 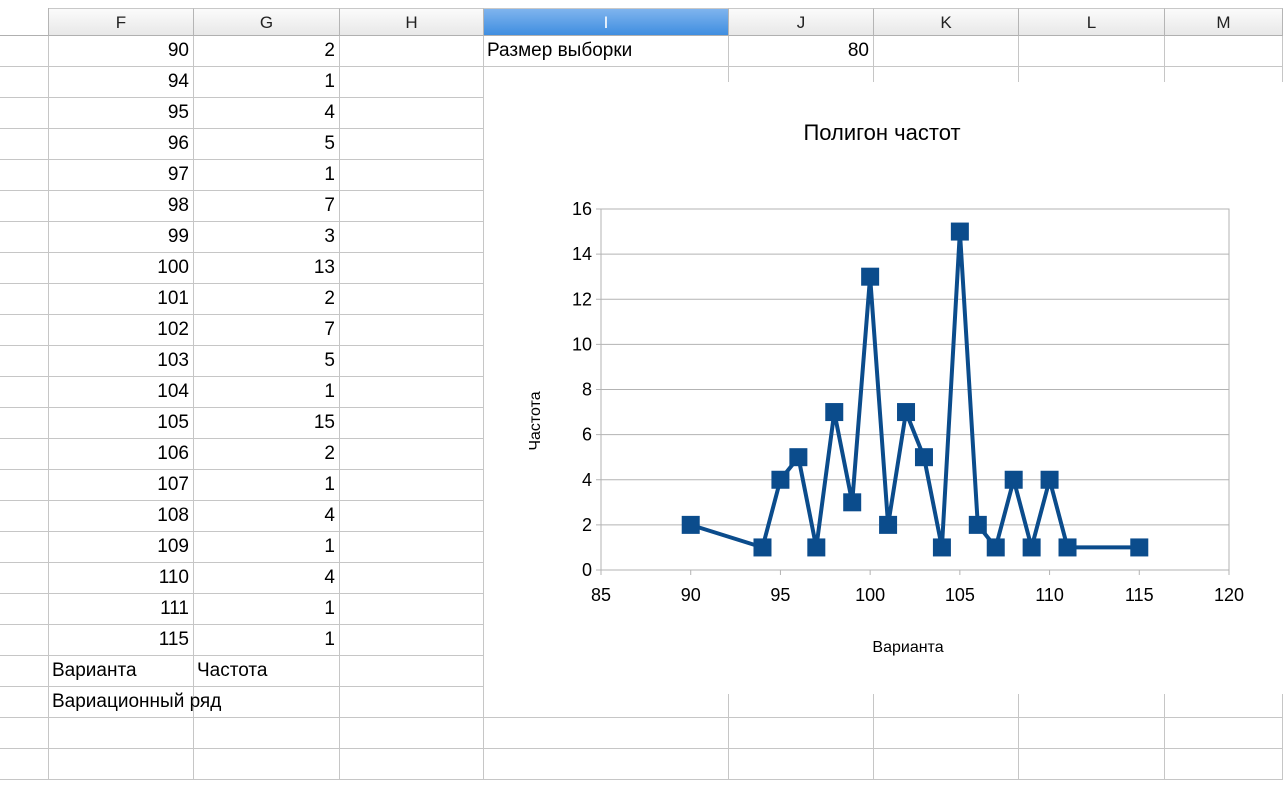 I want to click on cell-variant-value: 101, so click(x=121, y=299).